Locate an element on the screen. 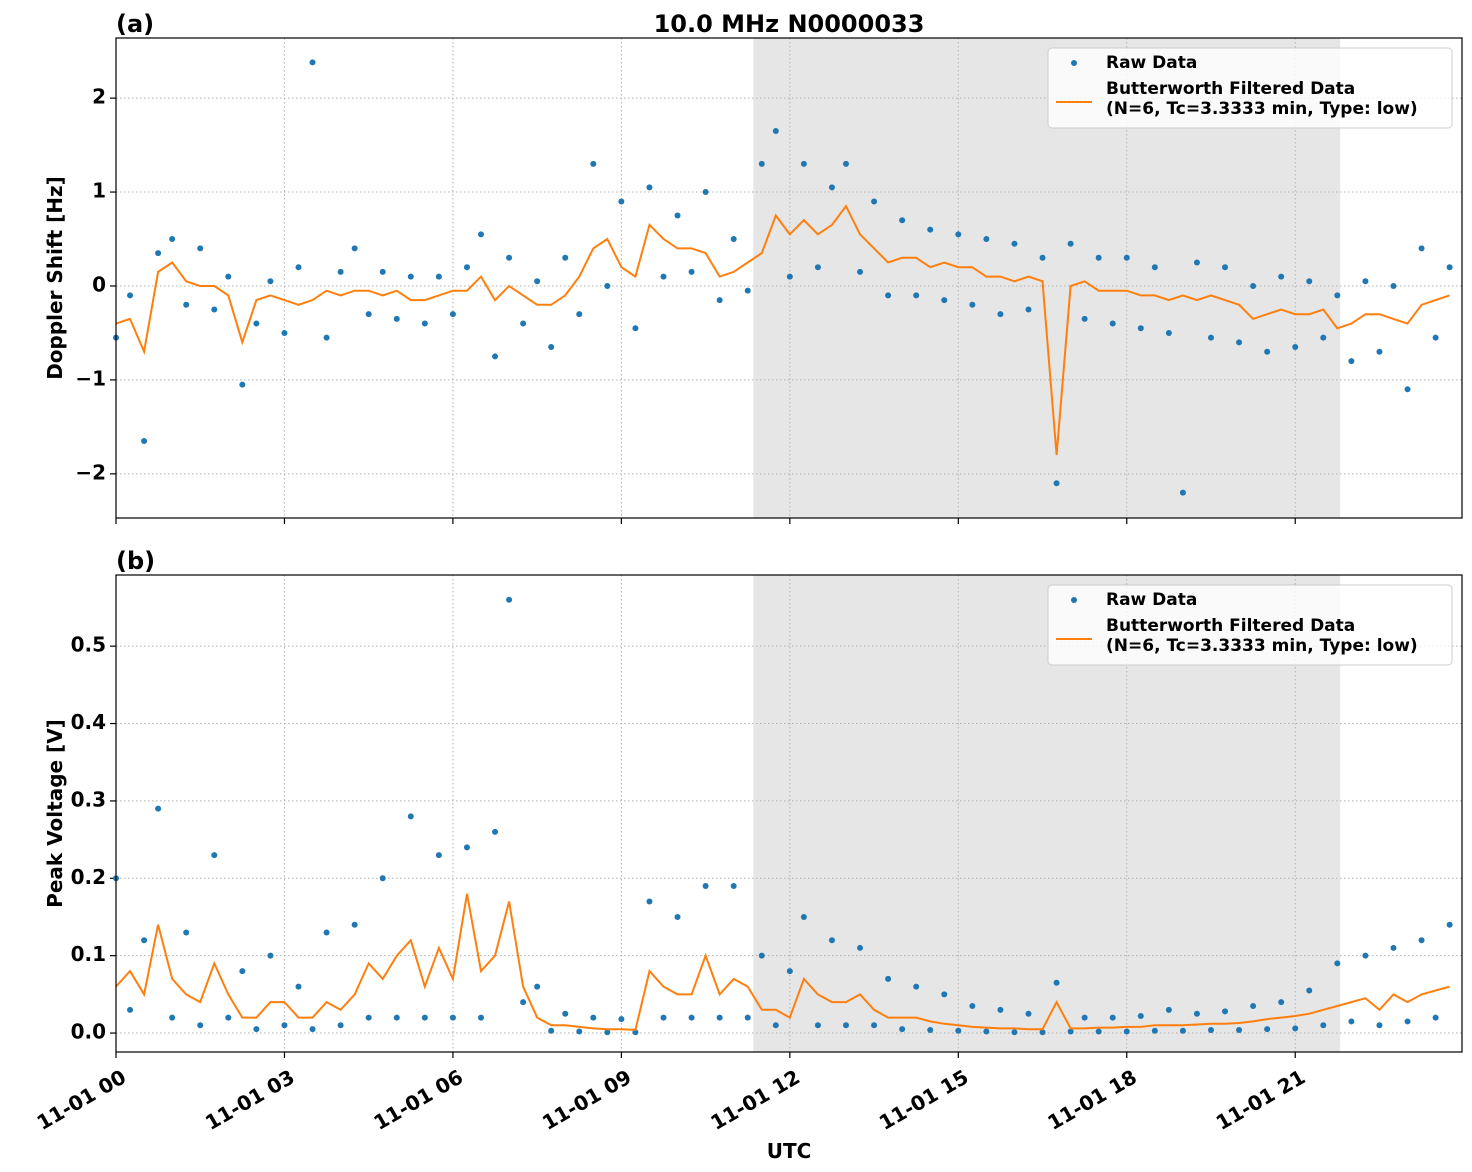 Image resolution: width=1472 pixels, height=1172 pixels. y-tick-label: 0.1 is located at coordinates (88, 954).